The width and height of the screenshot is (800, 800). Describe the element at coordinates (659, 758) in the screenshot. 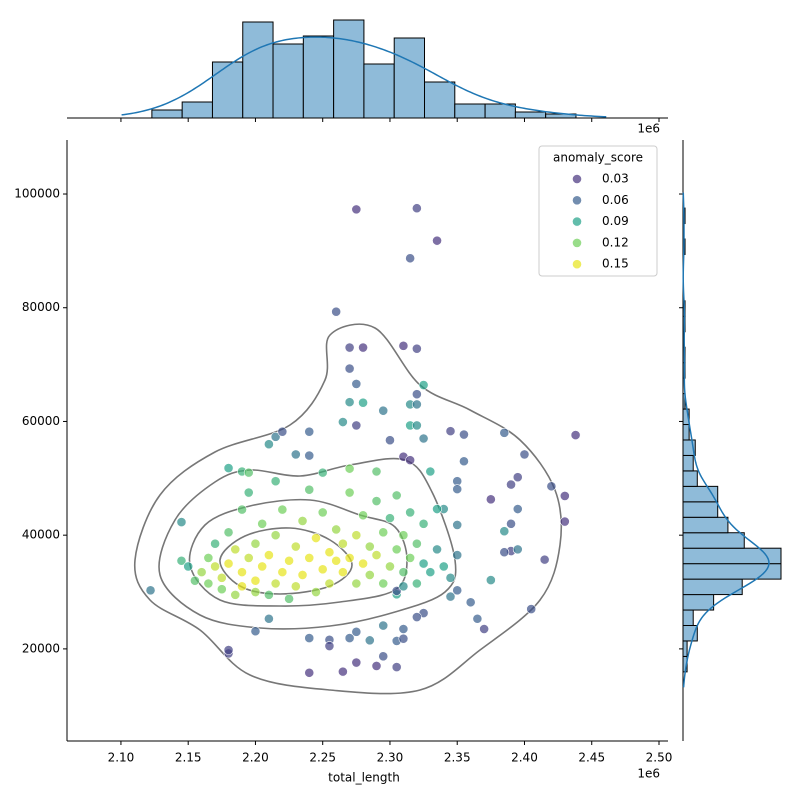

I see `x-tick-label: 2.50` at that location.